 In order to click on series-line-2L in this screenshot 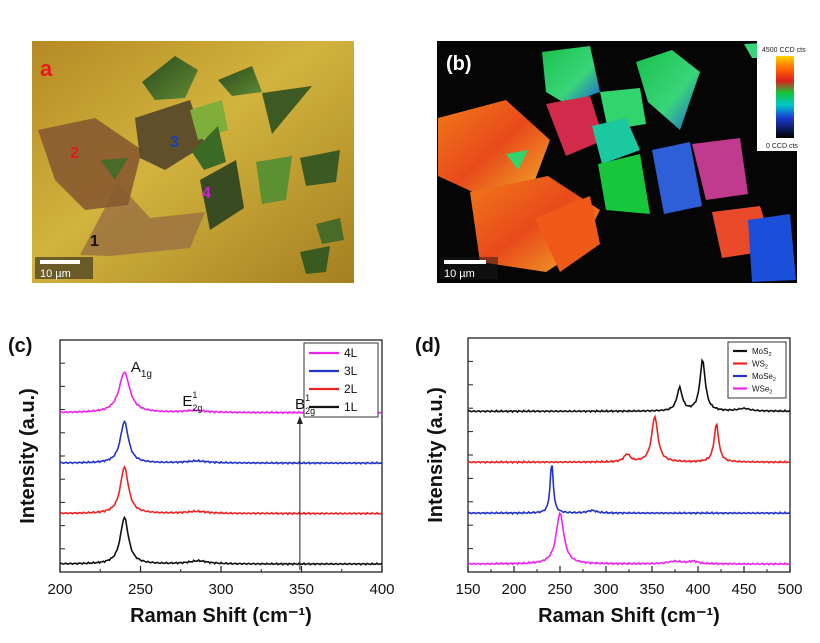, I will do `click(221, 490)`.